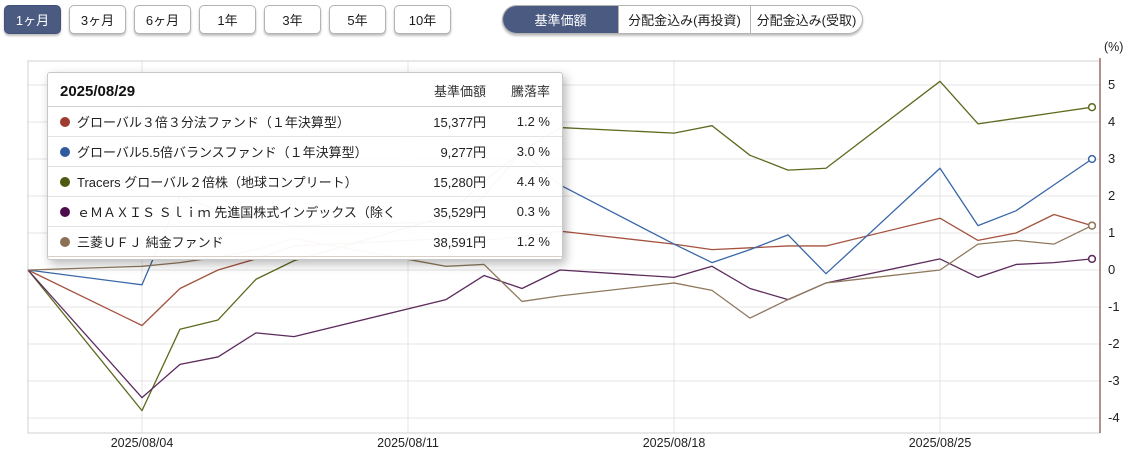 The image size is (1131, 459). Describe the element at coordinates (1114, 417) in the screenshot. I see `y-tick-label: -4` at that location.